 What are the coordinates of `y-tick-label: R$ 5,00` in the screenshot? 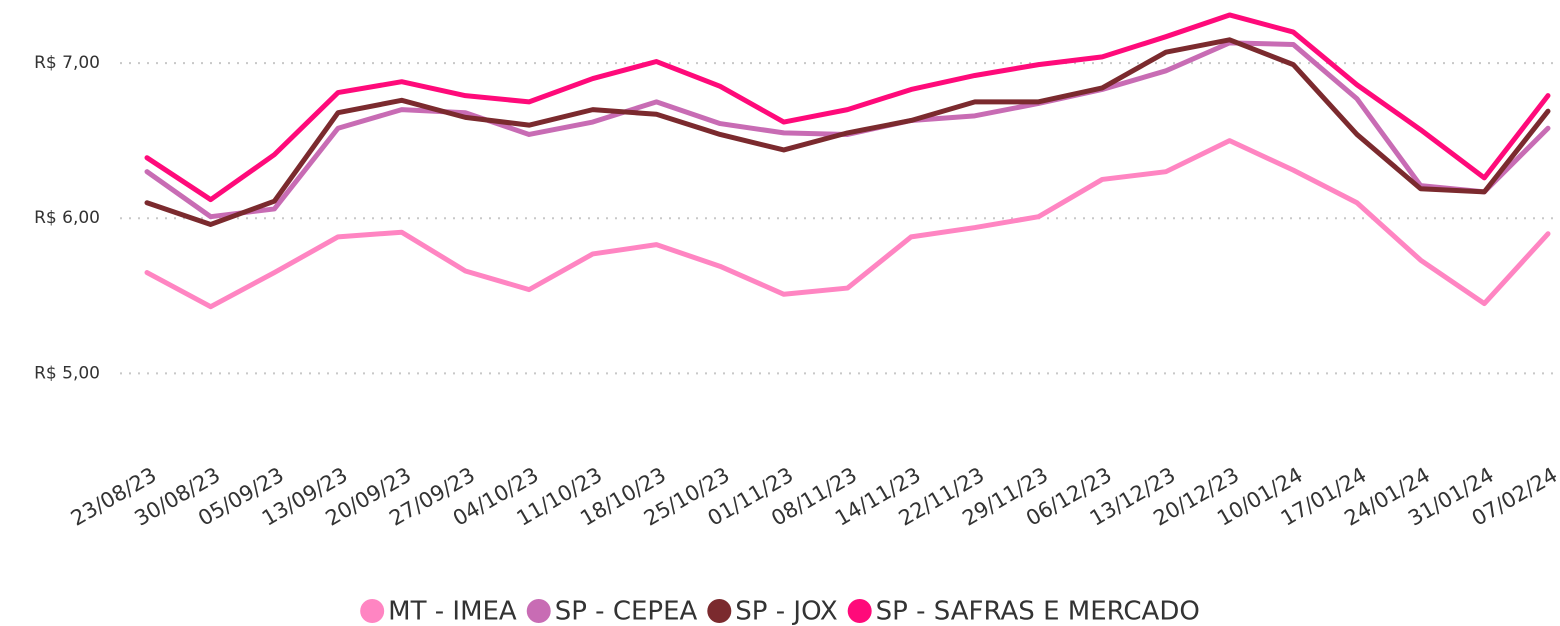 It's located at (67, 373).